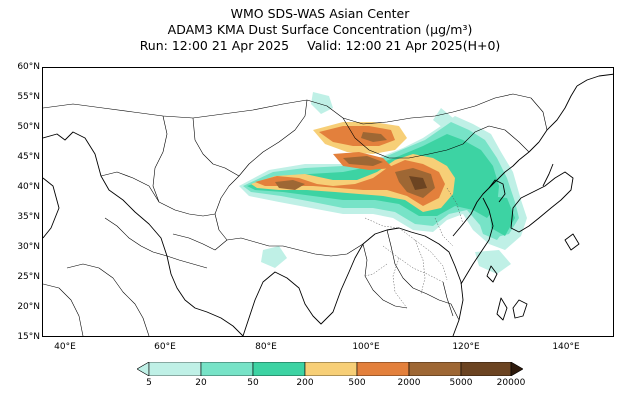 The height and width of the screenshot is (405, 640). What do you see at coordinates (409, 383) in the screenshot?
I see `legend-label-2000: 2000` at bounding box center [409, 383].